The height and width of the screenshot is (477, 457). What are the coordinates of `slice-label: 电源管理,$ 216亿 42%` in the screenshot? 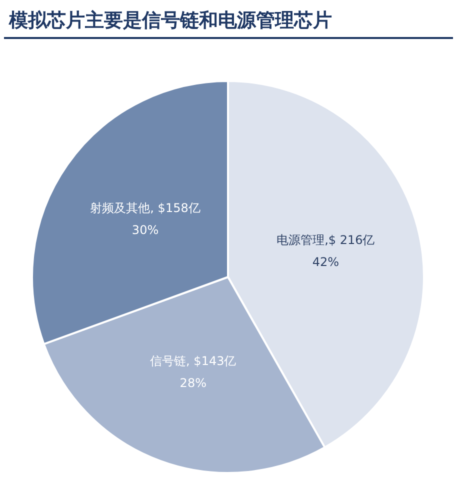 It's located at (325, 251).